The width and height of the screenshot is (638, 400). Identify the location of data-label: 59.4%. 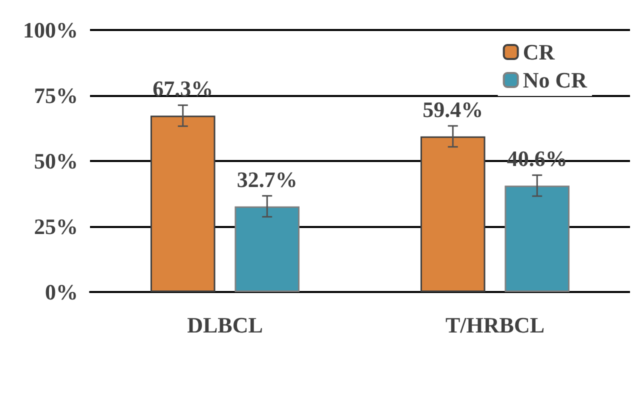
(453, 109).